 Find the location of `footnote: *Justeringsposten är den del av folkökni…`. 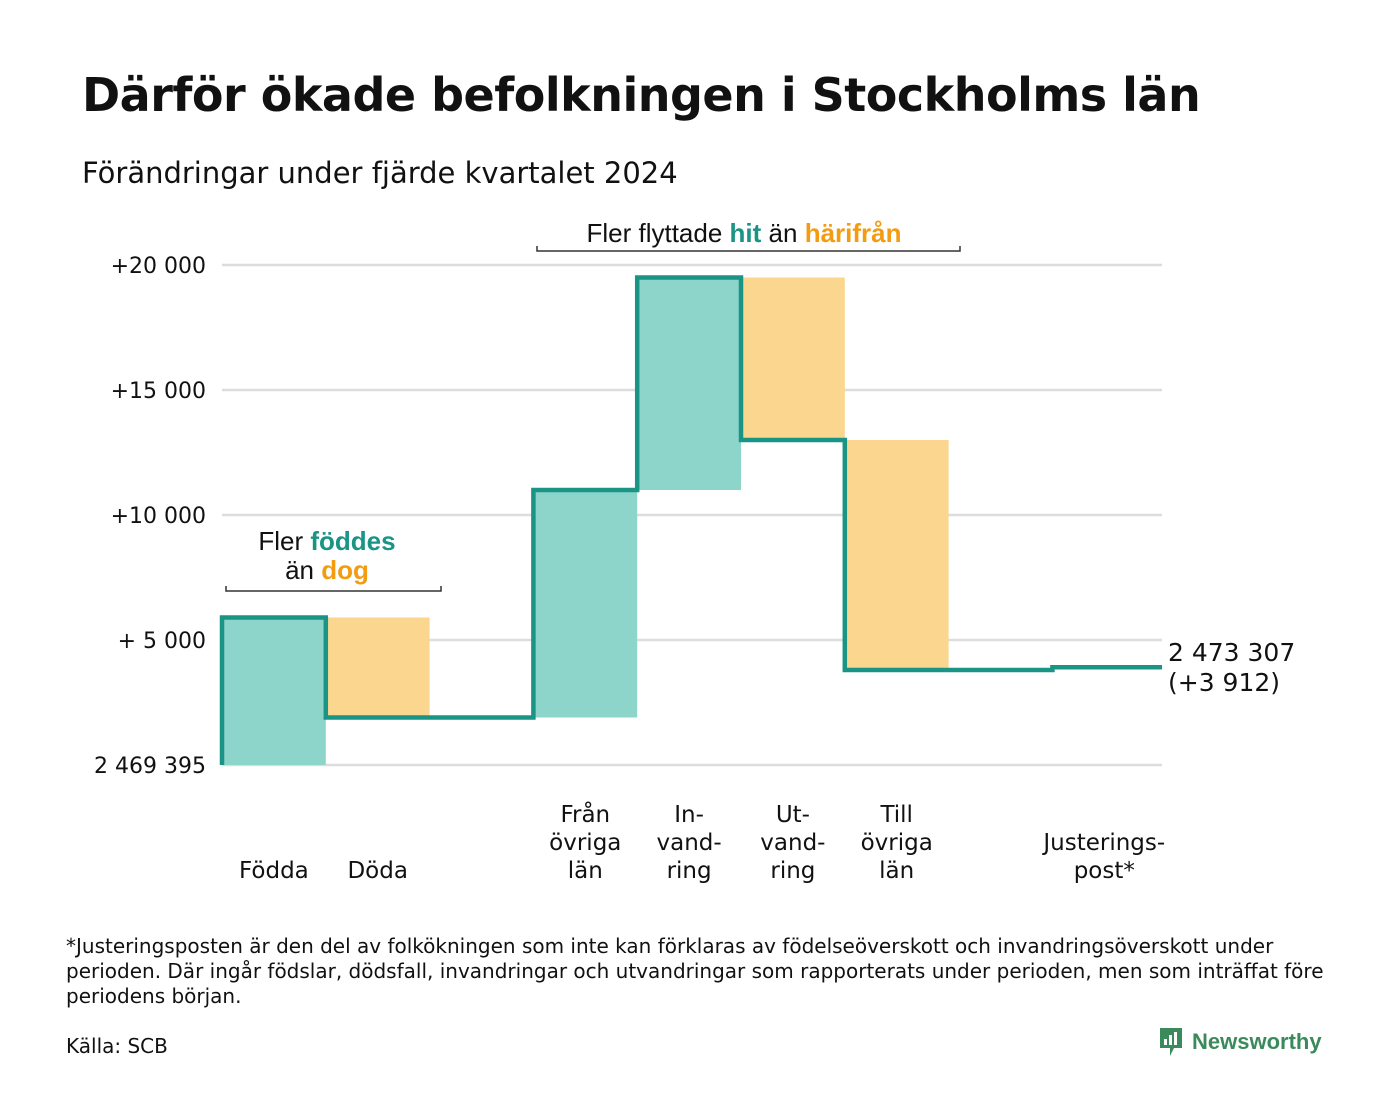

footnote: *Justeringsposten är den del av folkökni… is located at coordinates (695, 971).